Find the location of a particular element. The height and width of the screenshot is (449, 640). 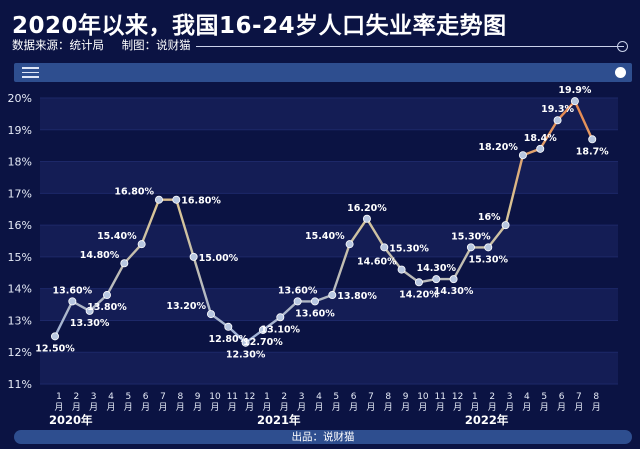

header-rule is located at coordinates (410, 46).